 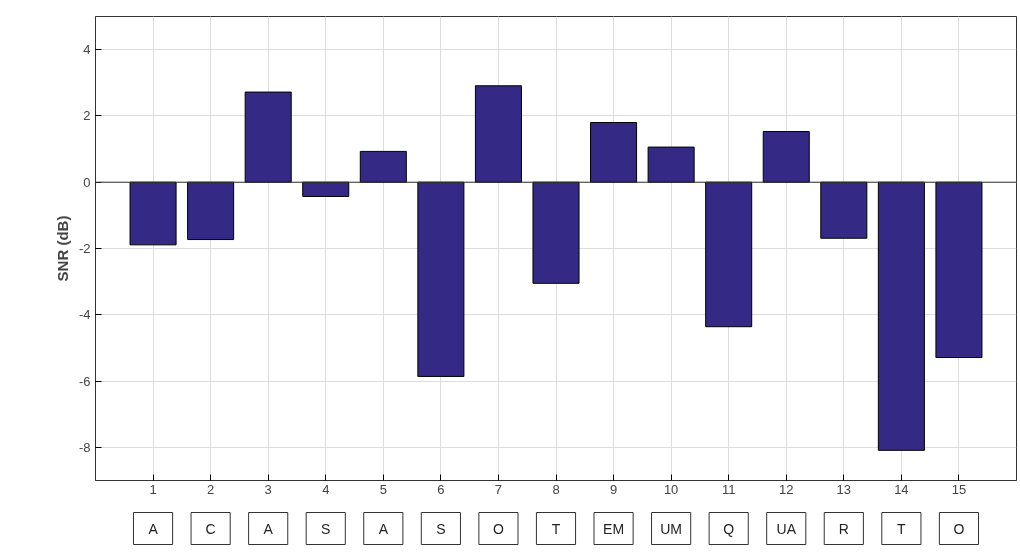 What do you see at coordinates (959, 489) in the screenshot?
I see `x-tick-label: 15` at bounding box center [959, 489].